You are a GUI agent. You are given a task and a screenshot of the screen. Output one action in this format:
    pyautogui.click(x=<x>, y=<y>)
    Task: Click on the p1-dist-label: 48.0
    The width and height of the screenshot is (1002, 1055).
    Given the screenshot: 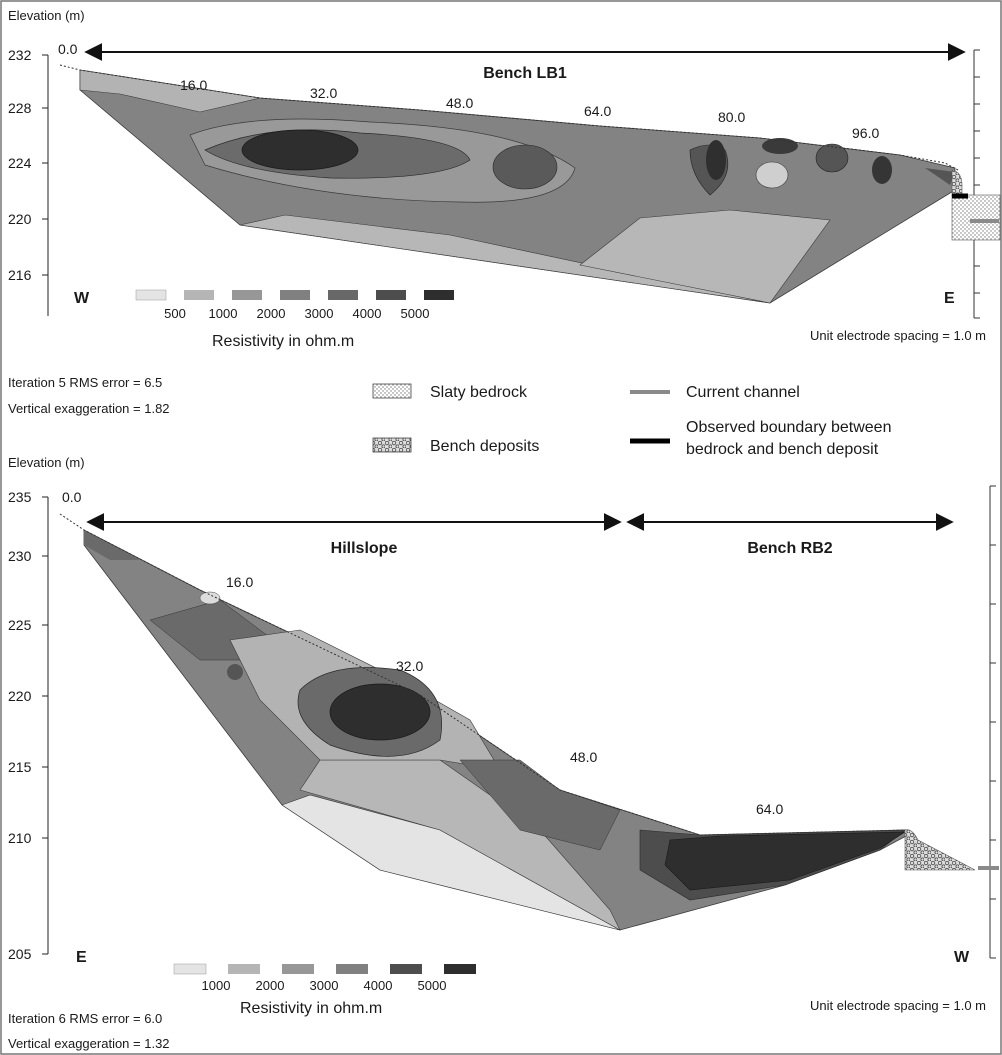 What is the action you would take?
    pyautogui.click(x=459, y=103)
    